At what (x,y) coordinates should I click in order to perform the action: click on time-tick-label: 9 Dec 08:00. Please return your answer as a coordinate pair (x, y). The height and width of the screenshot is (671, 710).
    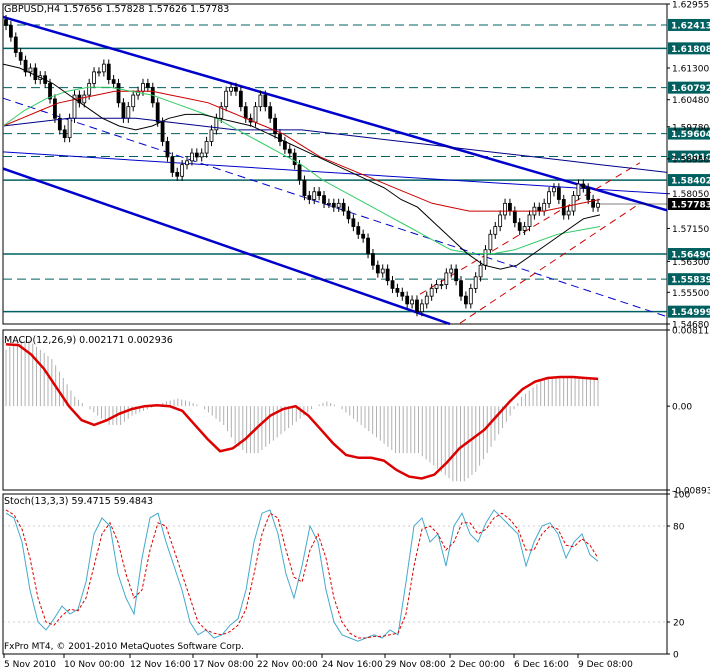
    Looking at the image, I should click on (605, 665).